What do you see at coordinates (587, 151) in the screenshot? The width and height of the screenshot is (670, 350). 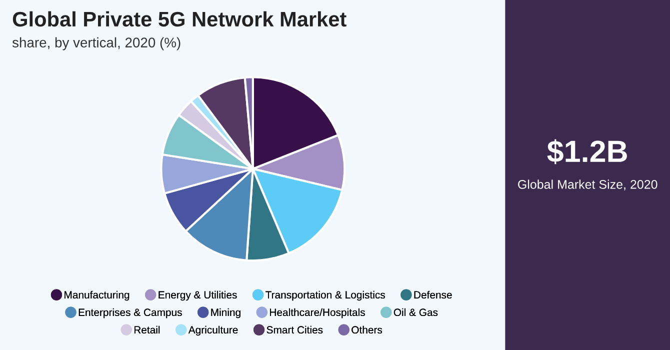 I see `text: $1.2B` at bounding box center [587, 151].